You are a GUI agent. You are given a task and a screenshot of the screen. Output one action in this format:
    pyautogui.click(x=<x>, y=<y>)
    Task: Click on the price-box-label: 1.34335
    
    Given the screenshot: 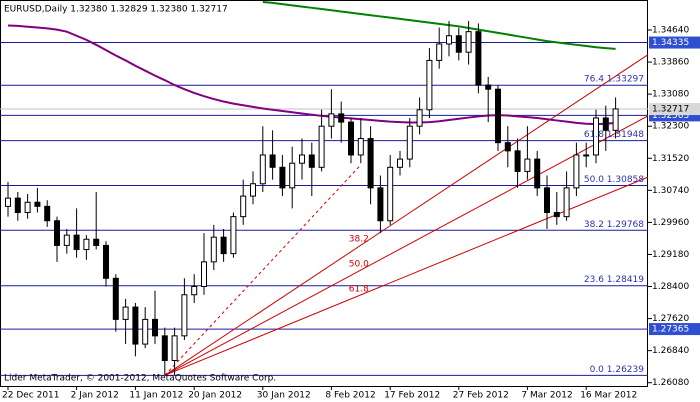 What is the action you would take?
    pyautogui.click(x=670, y=43)
    